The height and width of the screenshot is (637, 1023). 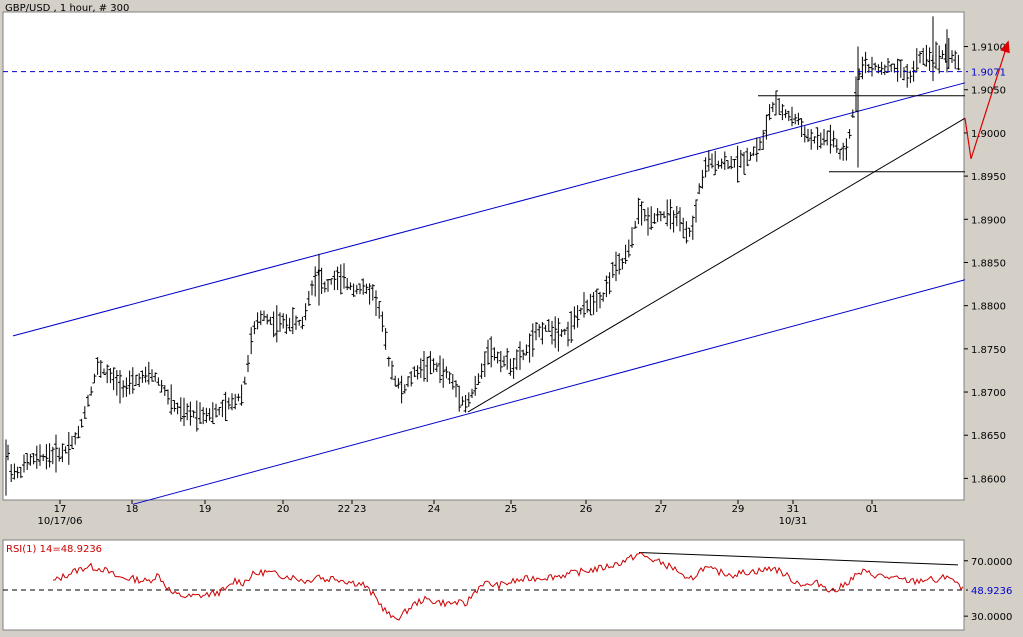 I want to click on time-label: 25, so click(x=511, y=509).